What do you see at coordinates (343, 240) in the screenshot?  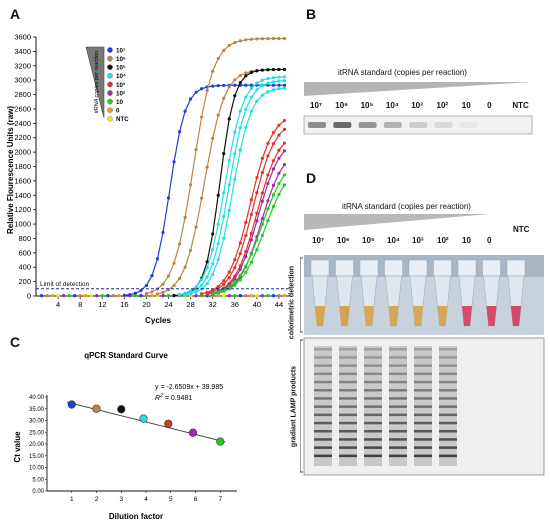 I see `tube-lane-label: 10⁶` at bounding box center [343, 240].